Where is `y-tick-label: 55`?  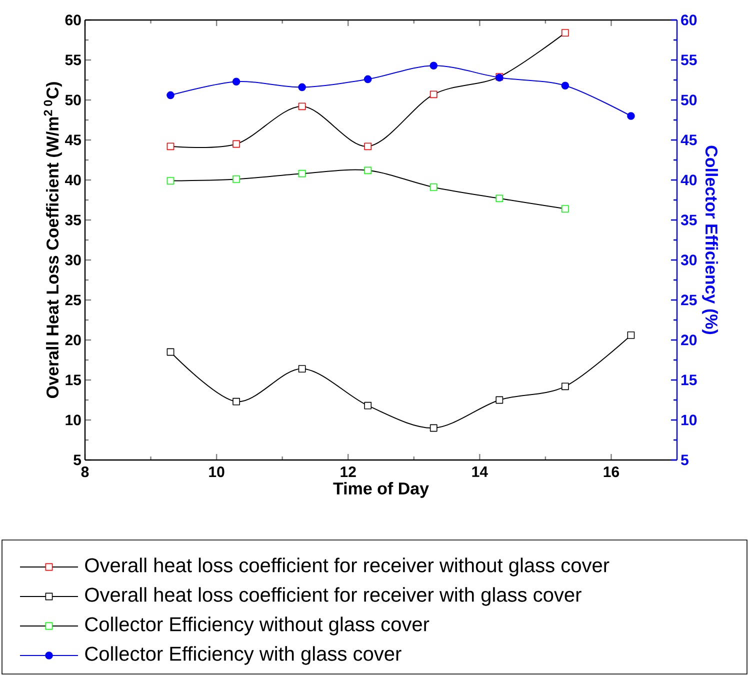 y-tick-label: 55 is located at coordinates (73, 60).